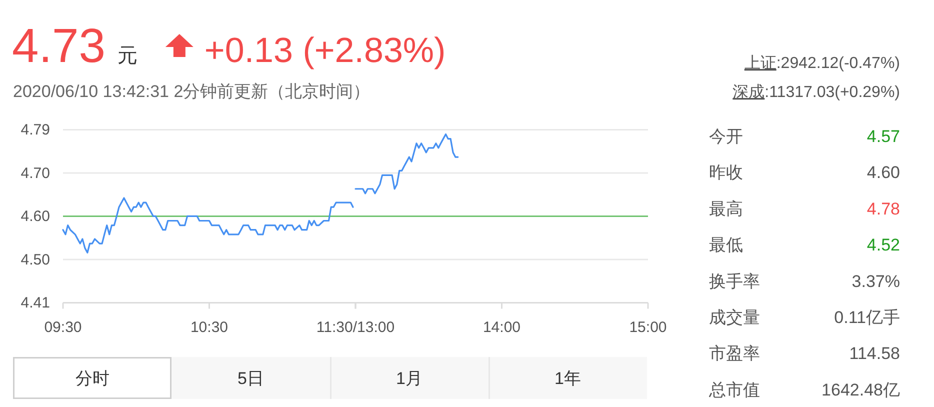  What do you see at coordinates (734, 317) in the screenshot?
I see `category-label: 成交量` at bounding box center [734, 317].